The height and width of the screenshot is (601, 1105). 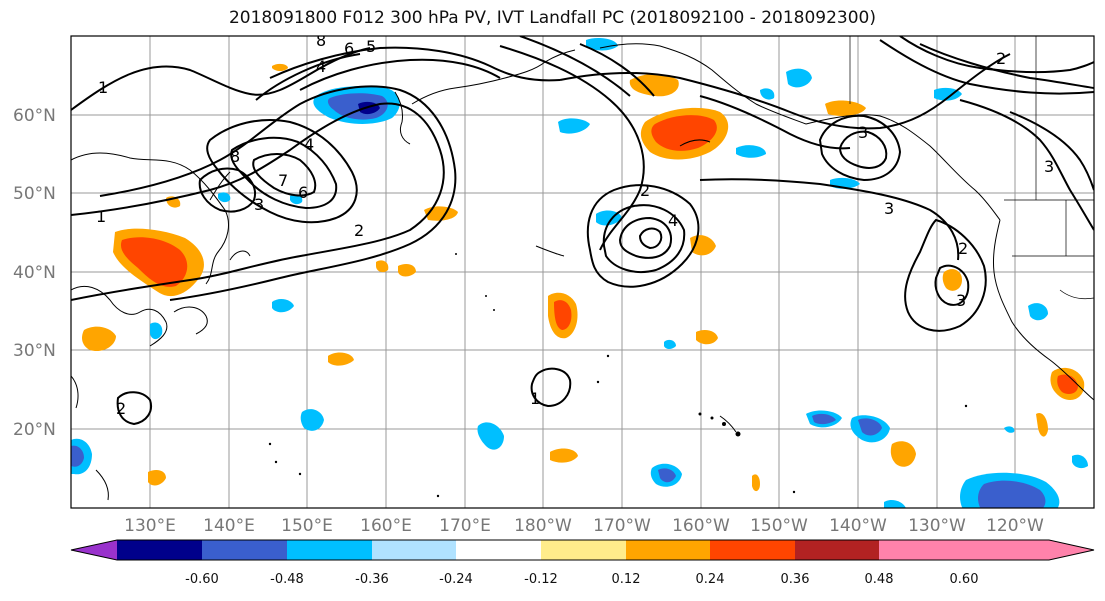 I want to click on colorbar, so click(x=582, y=550).